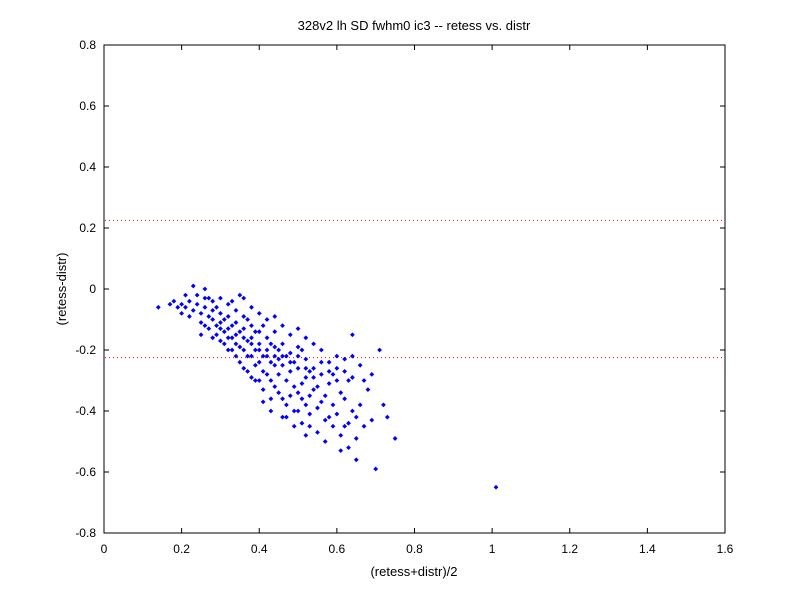  What do you see at coordinates (85, 350) in the screenshot?
I see `y-tick-label: -0.2` at bounding box center [85, 350].